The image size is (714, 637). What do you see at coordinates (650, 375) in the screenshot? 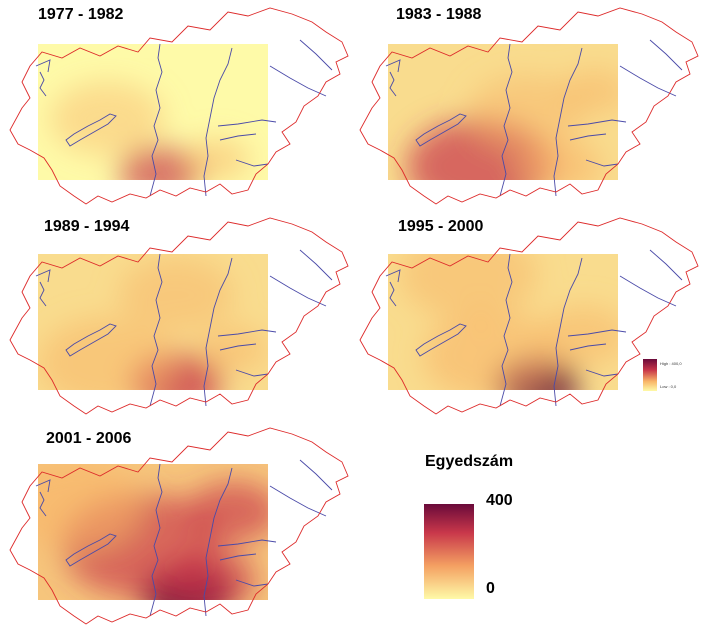
I see `mini-legend-ramp` at bounding box center [650, 375].